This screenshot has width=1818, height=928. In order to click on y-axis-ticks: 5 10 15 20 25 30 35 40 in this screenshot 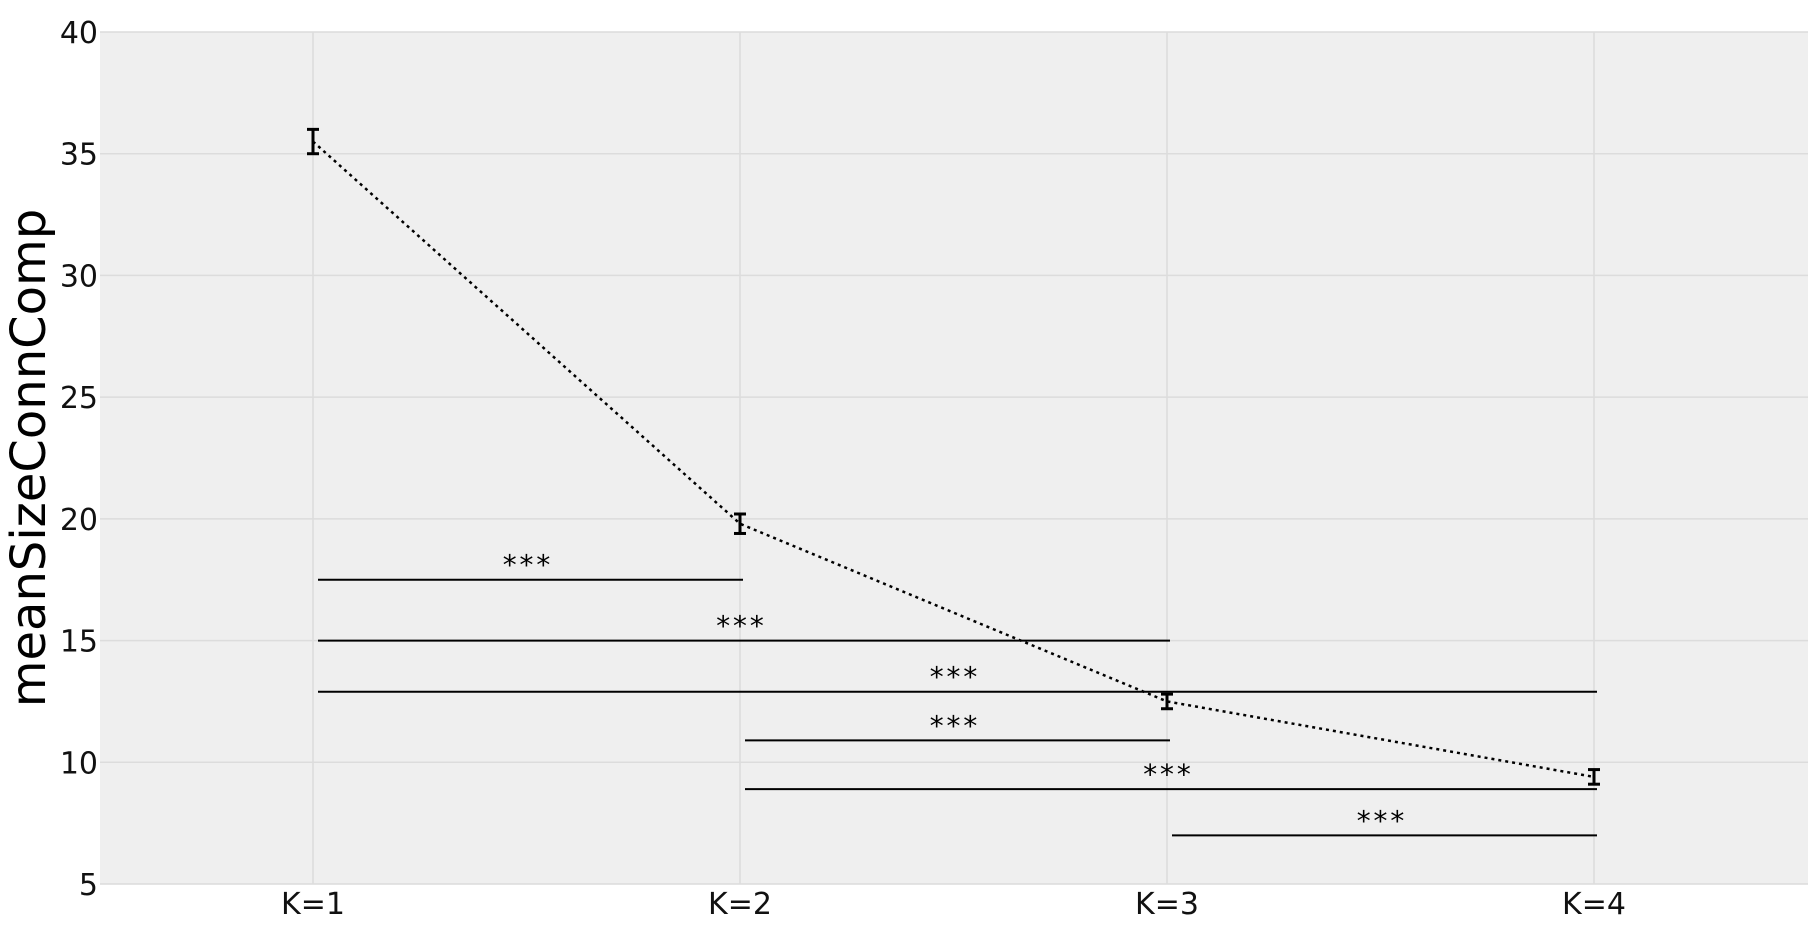, I will do `click(79, 459)`.